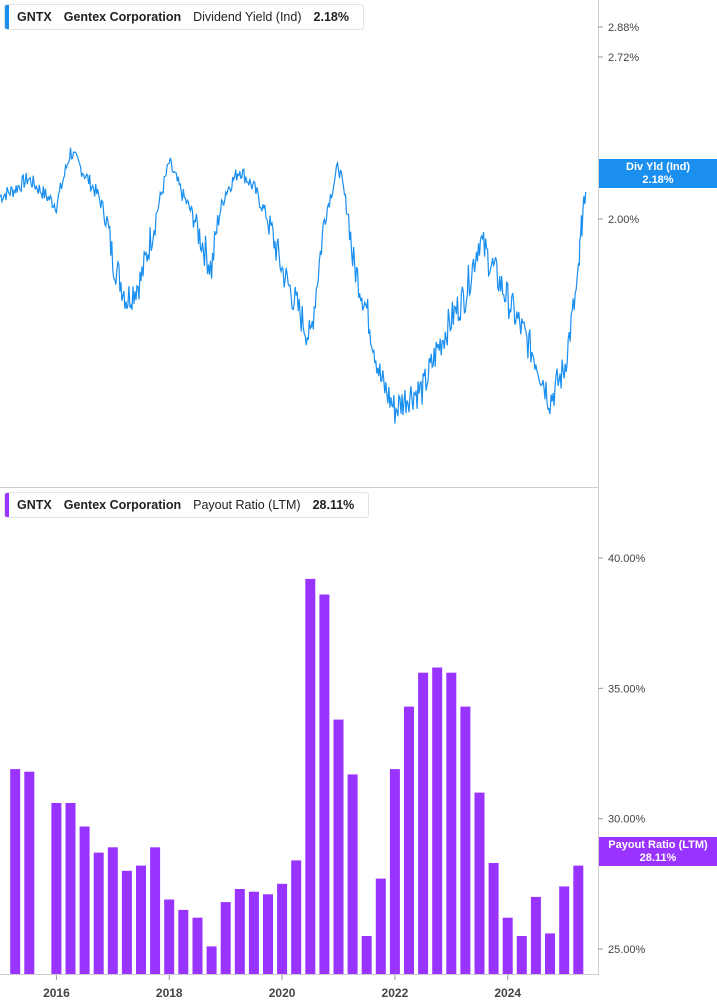  I want to click on legend-metric: Dividend Yield (Ind), so click(247, 17).